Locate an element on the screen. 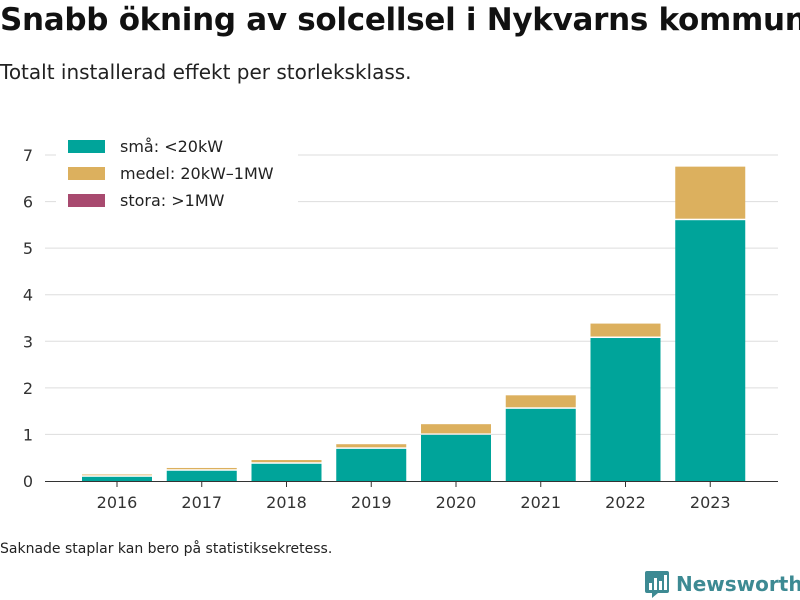 The width and height of the screenshot is (800, 600). y-tick-label: 2 is located at coordinates (28, 388).